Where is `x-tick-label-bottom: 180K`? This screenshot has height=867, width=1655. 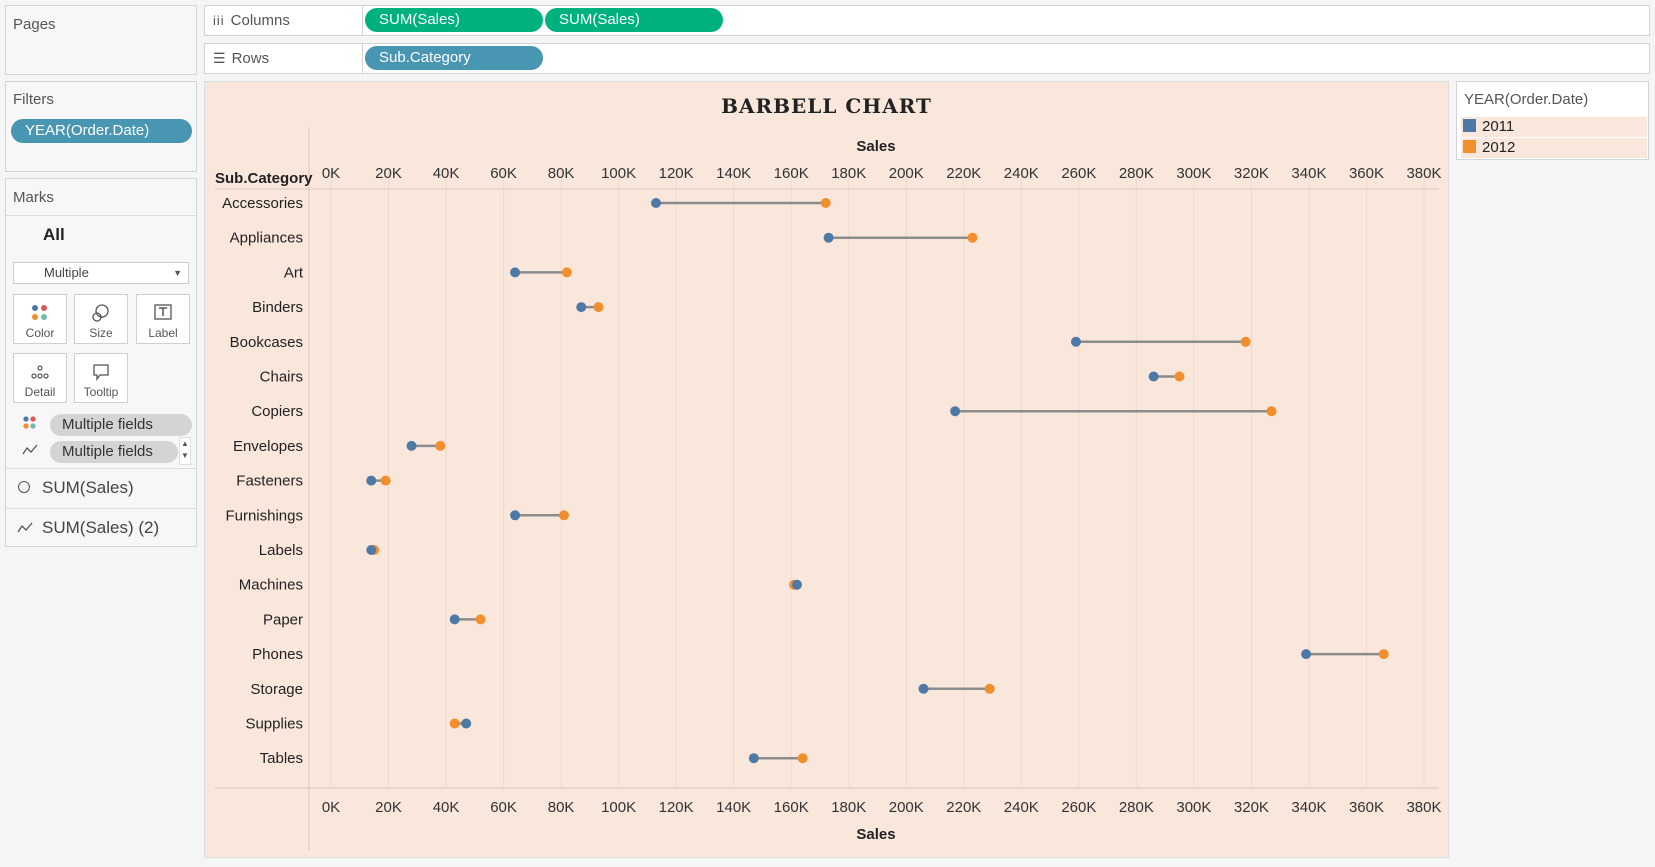
x-tick-label-bottom: 180K is located at coordinates (848, 807).